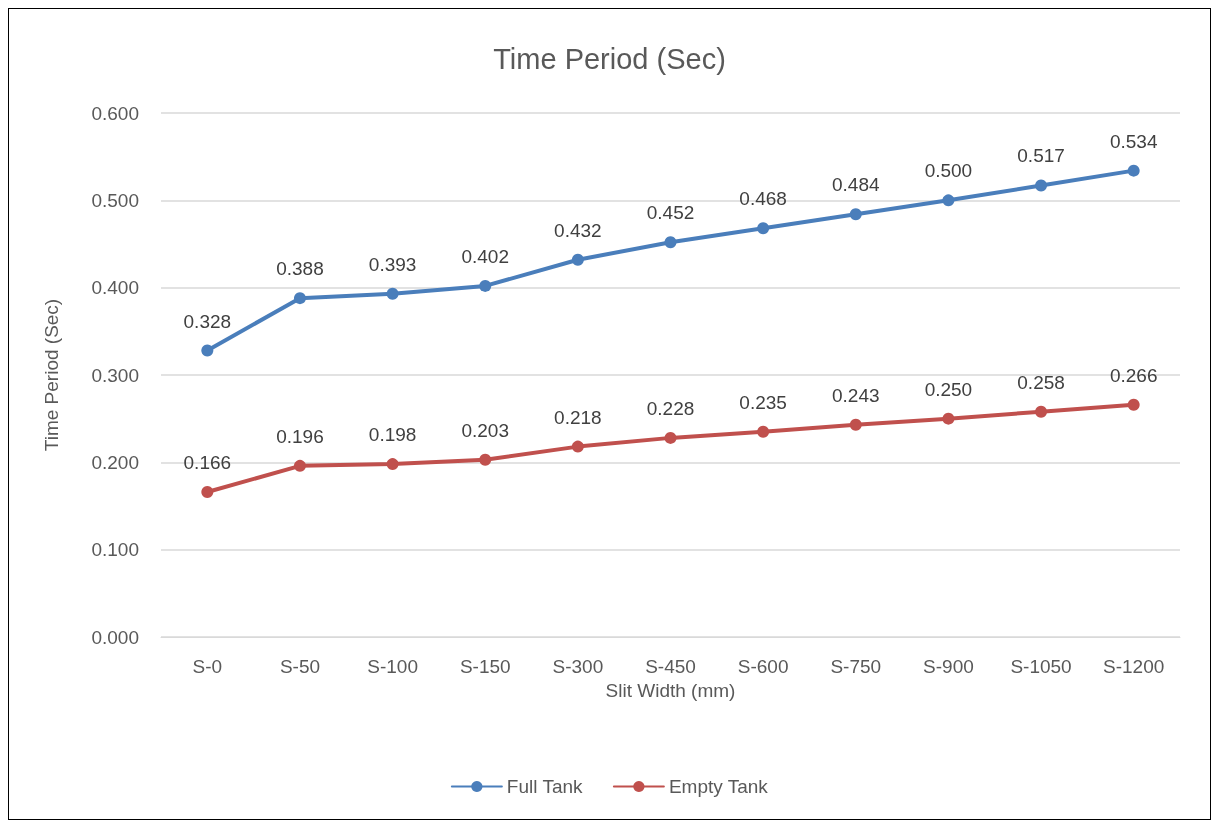 Image resolution: width=1211 pixels, height=820 pixels. Describe the element at coordinates (1133, 141) in the screenshot. I see `data-label: 0.534` at that location.